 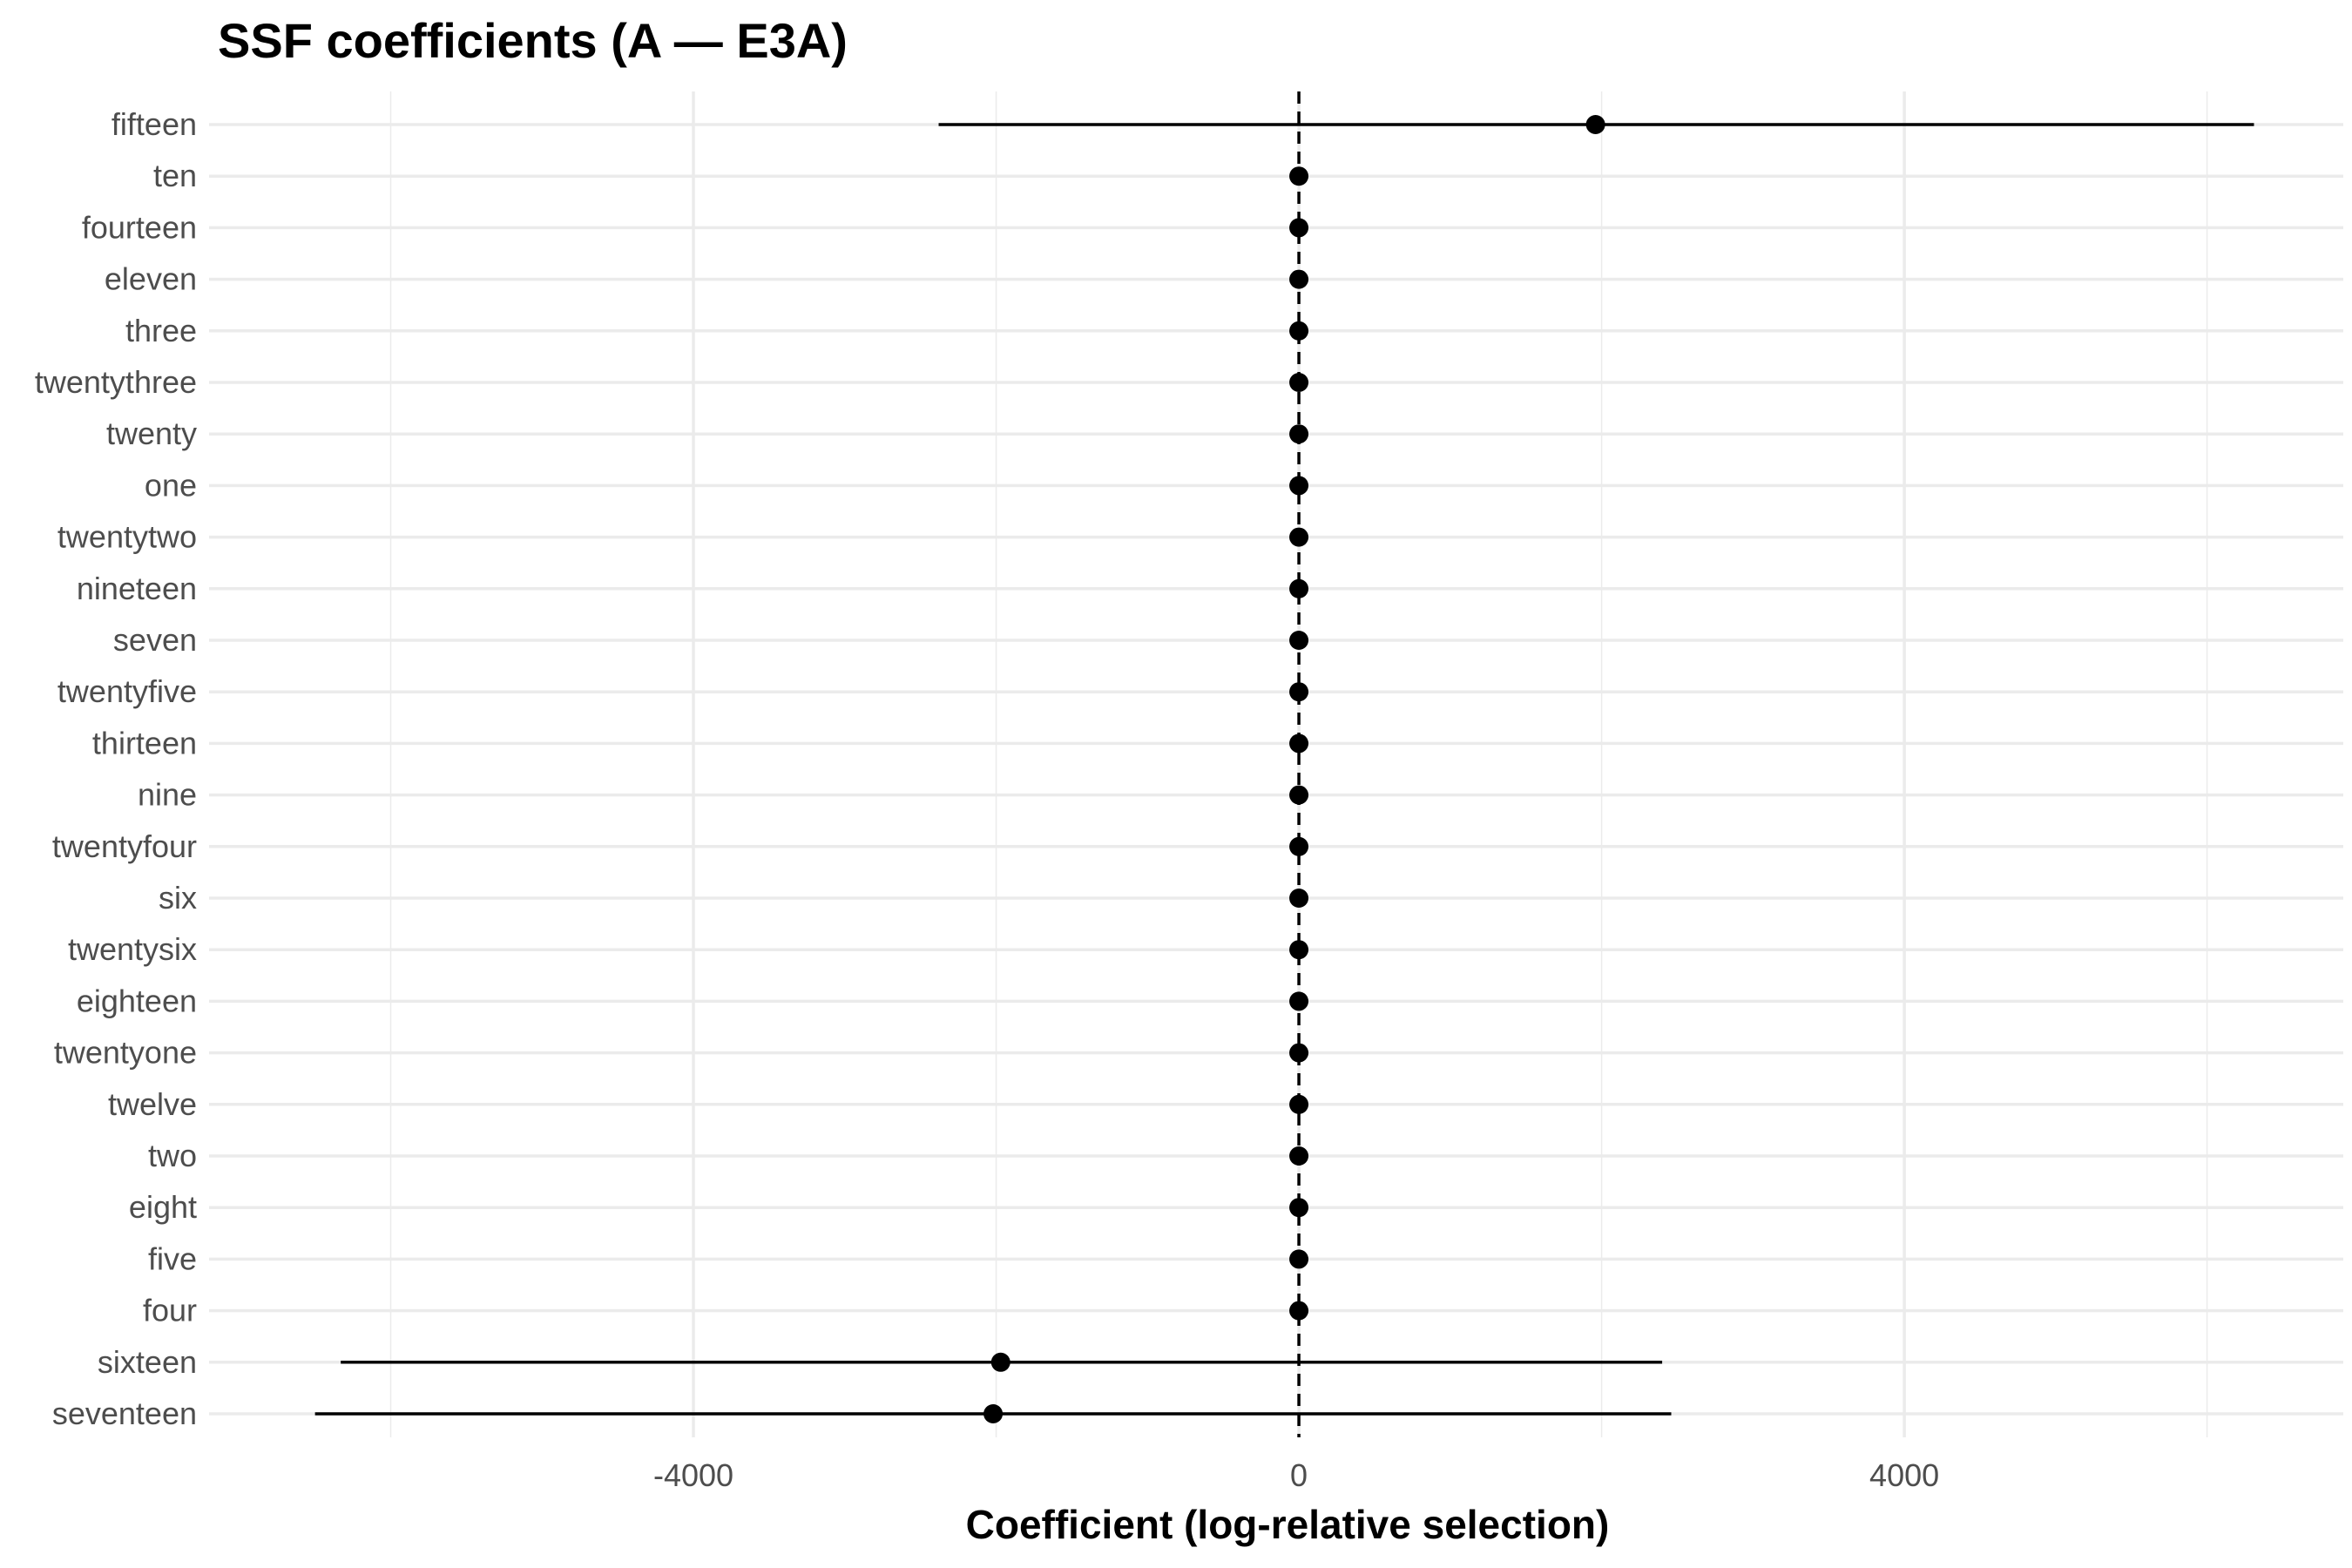 I want to click on point-twentyfour, so click(x=1299, y=846).